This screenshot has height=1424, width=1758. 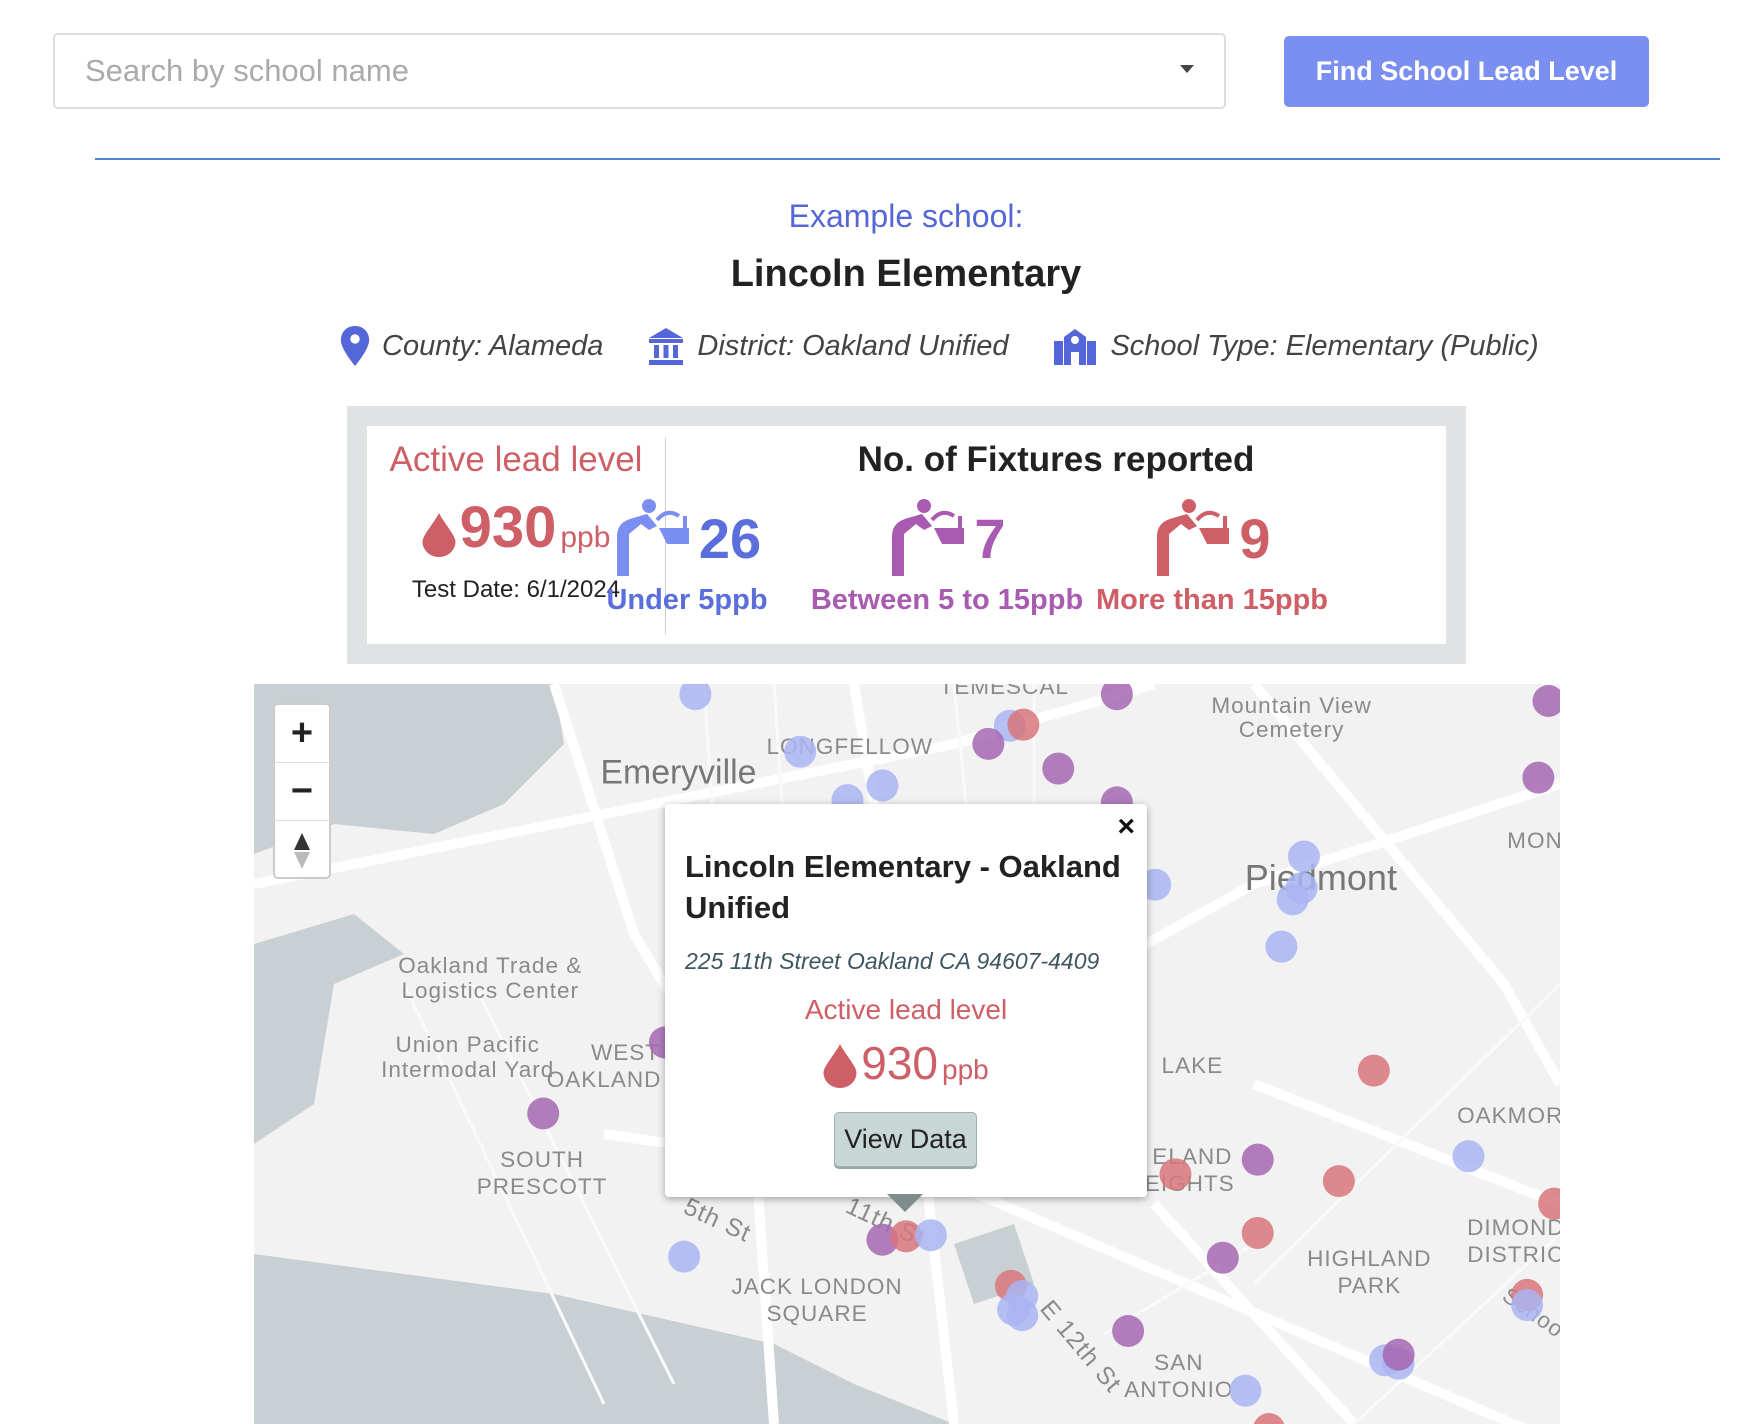 I want to click on map-label: ANTONIO, so click(x=1179, y=1389).